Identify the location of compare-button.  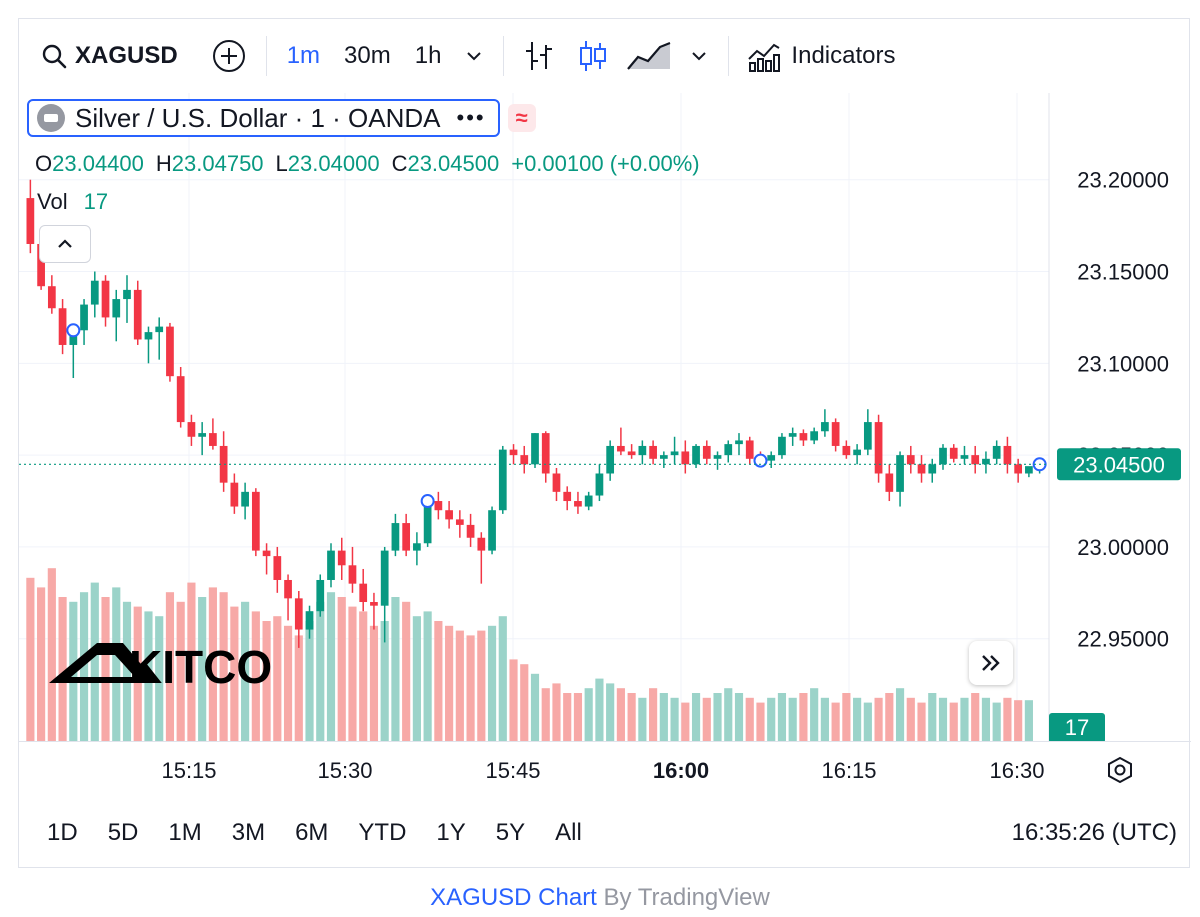
(223, 56).